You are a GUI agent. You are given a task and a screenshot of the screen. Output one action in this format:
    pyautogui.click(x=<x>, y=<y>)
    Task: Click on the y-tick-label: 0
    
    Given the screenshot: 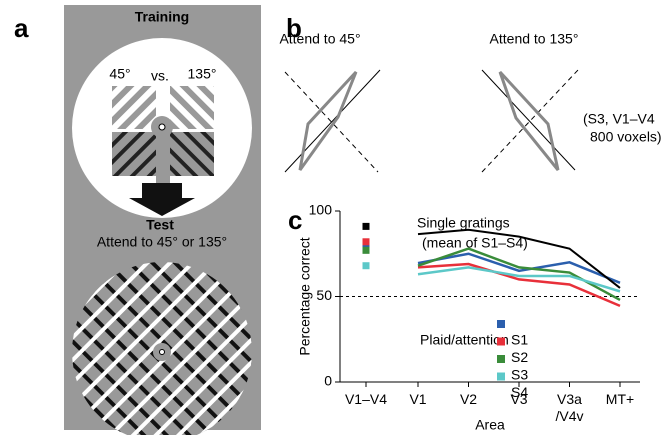 What is the action you would take?
    pyautogui.click(x=328, y=381)
    